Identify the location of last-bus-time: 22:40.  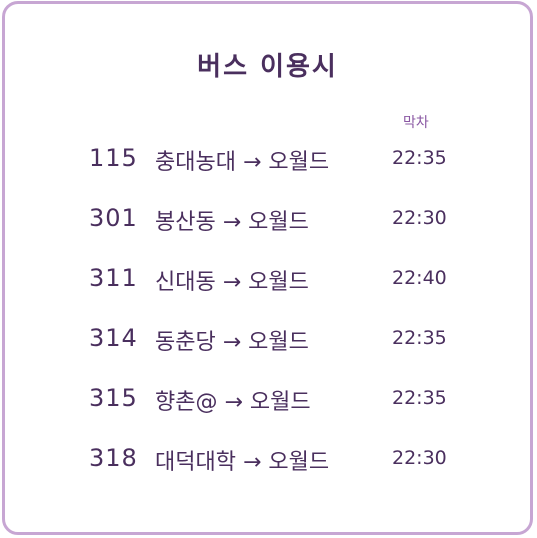
(419, 278).